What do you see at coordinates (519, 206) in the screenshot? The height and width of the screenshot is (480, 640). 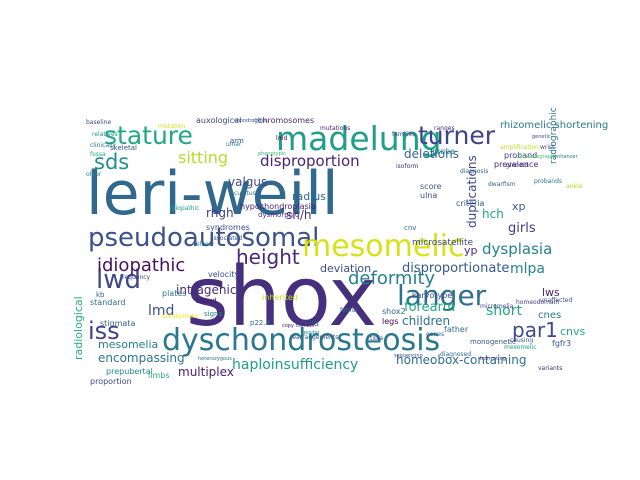 I see `word: xp` at bounding box center [519, 206].